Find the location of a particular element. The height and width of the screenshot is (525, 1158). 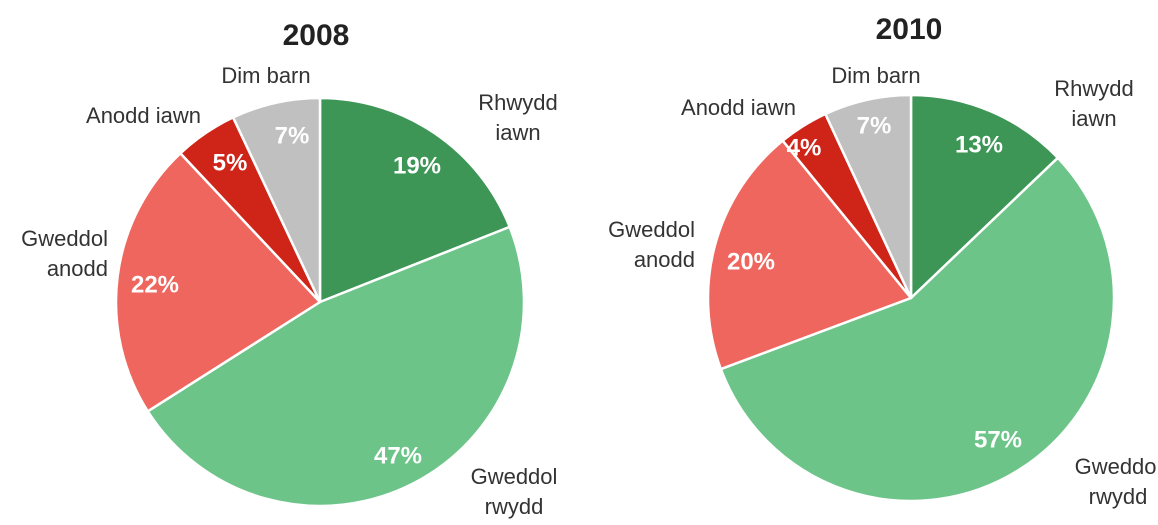

data-label: 19% is located at coordinates (417, 165).